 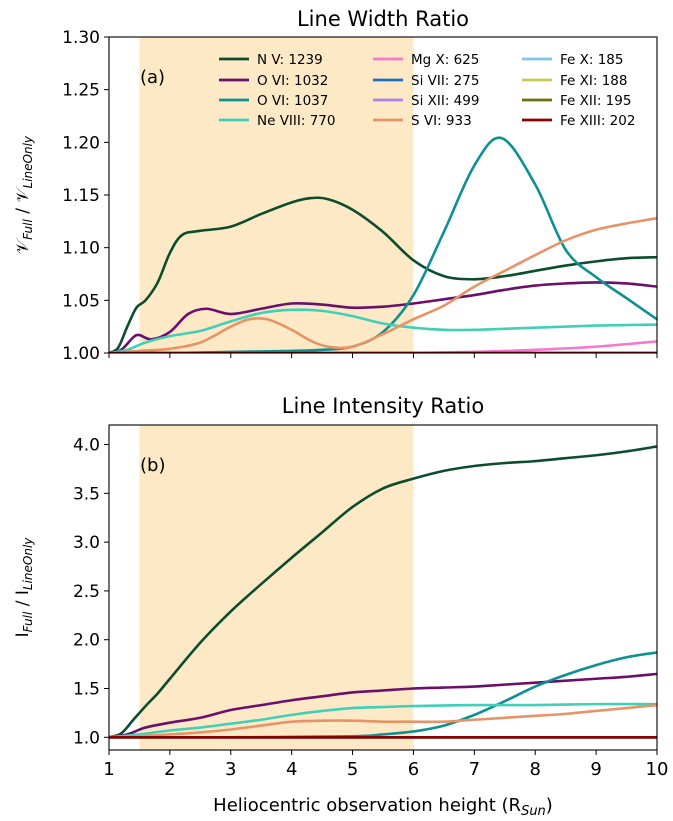 What do you see at coordinates (81, 143) in the screenshot?
I see `y-tick-label: 1.20` at bounding box center [81, 143].